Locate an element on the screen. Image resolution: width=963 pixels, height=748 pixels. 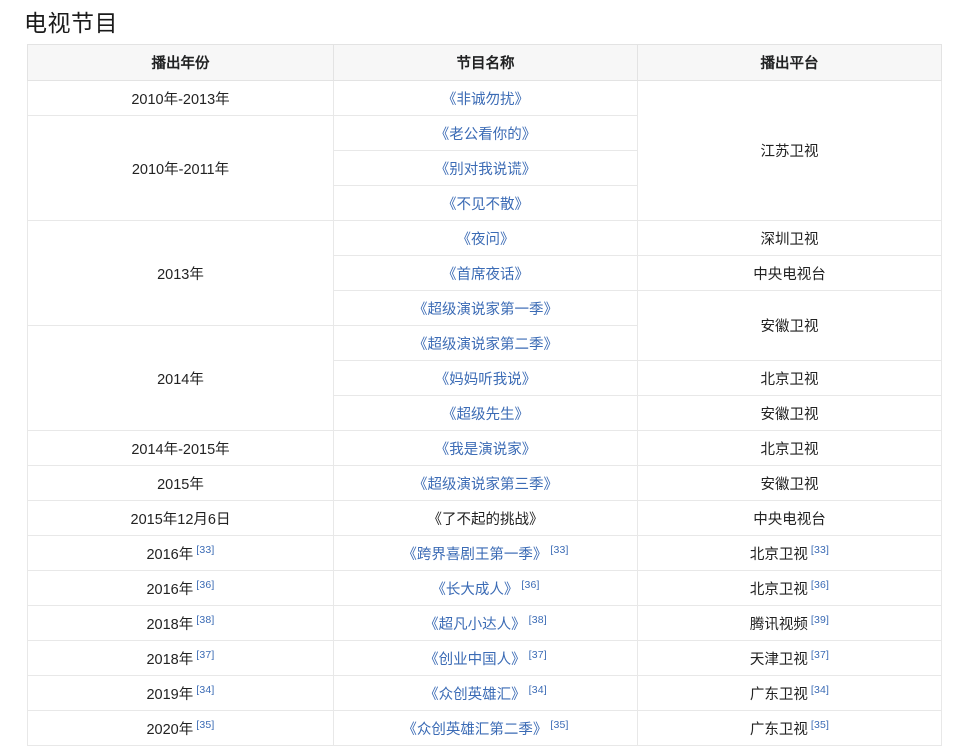
table-row: 2018年 [37] 《创业中国人》 [37] 天津卫视 [37] is located at coordinates (484, 658).